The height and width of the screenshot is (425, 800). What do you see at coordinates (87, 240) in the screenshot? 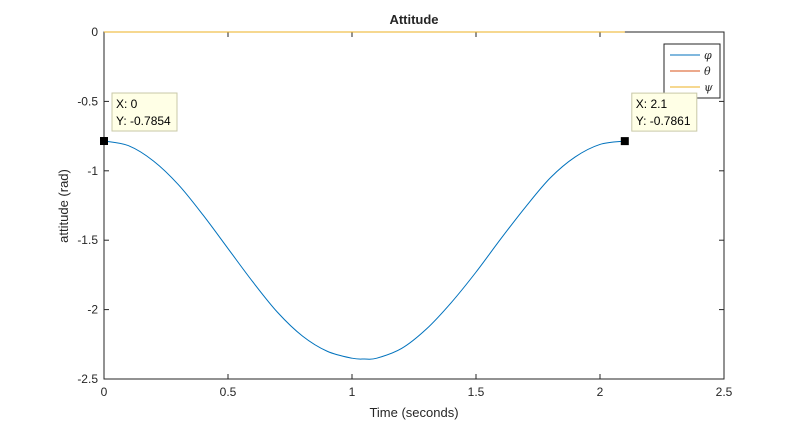
I see `y-tick-label: -1.5` at bounding box center [87, 240].